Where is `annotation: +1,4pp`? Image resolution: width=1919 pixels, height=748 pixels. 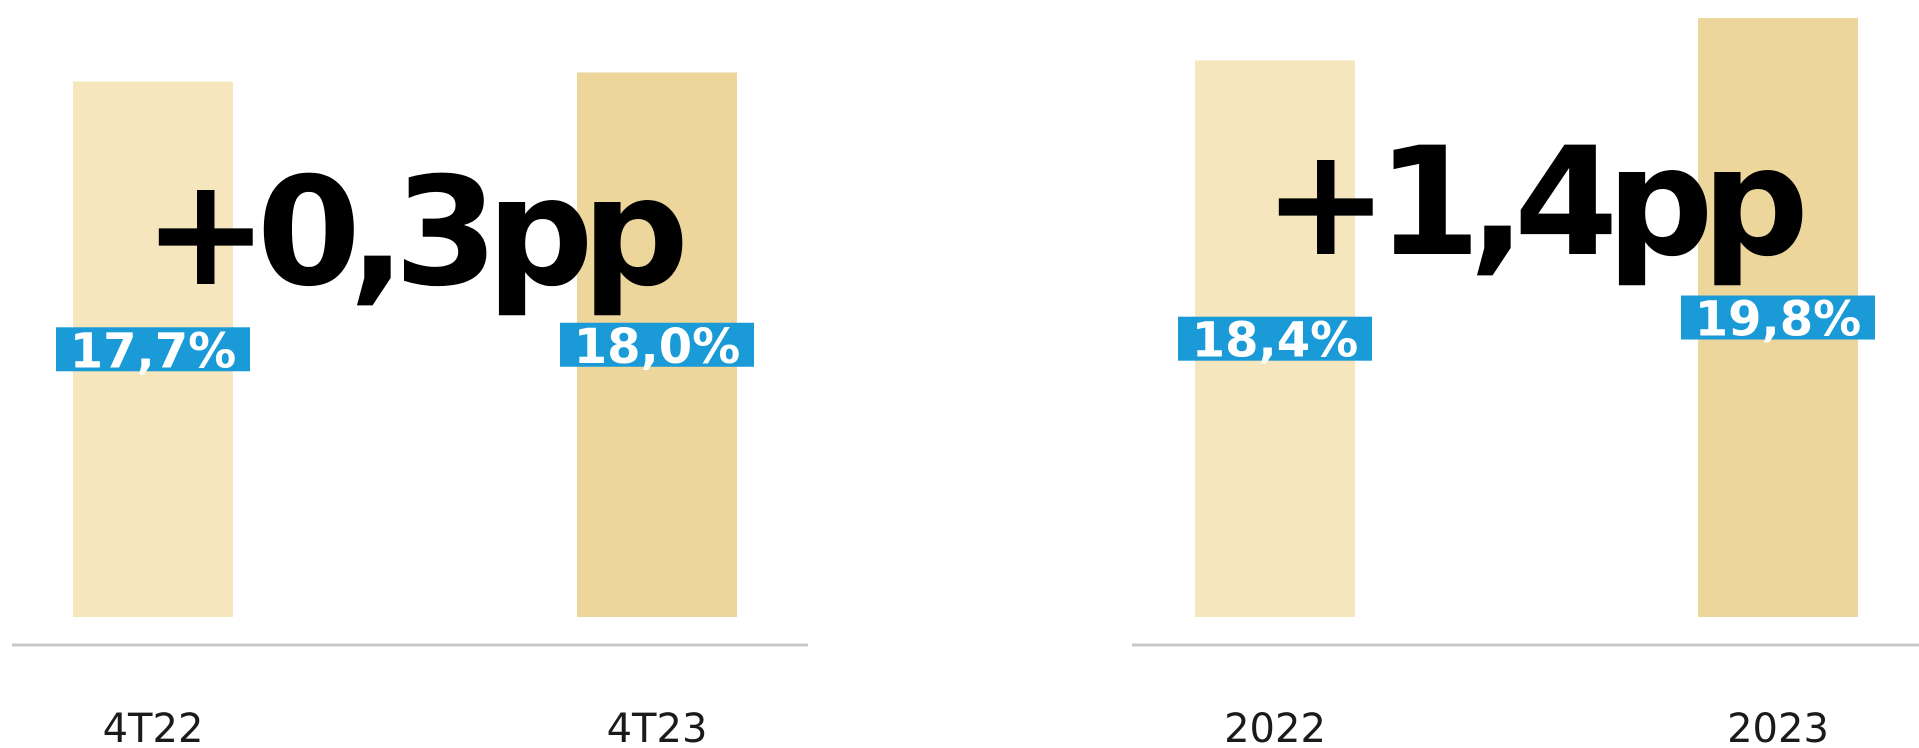
annotation: +1,4pp is located at coordinates (1533, 203).